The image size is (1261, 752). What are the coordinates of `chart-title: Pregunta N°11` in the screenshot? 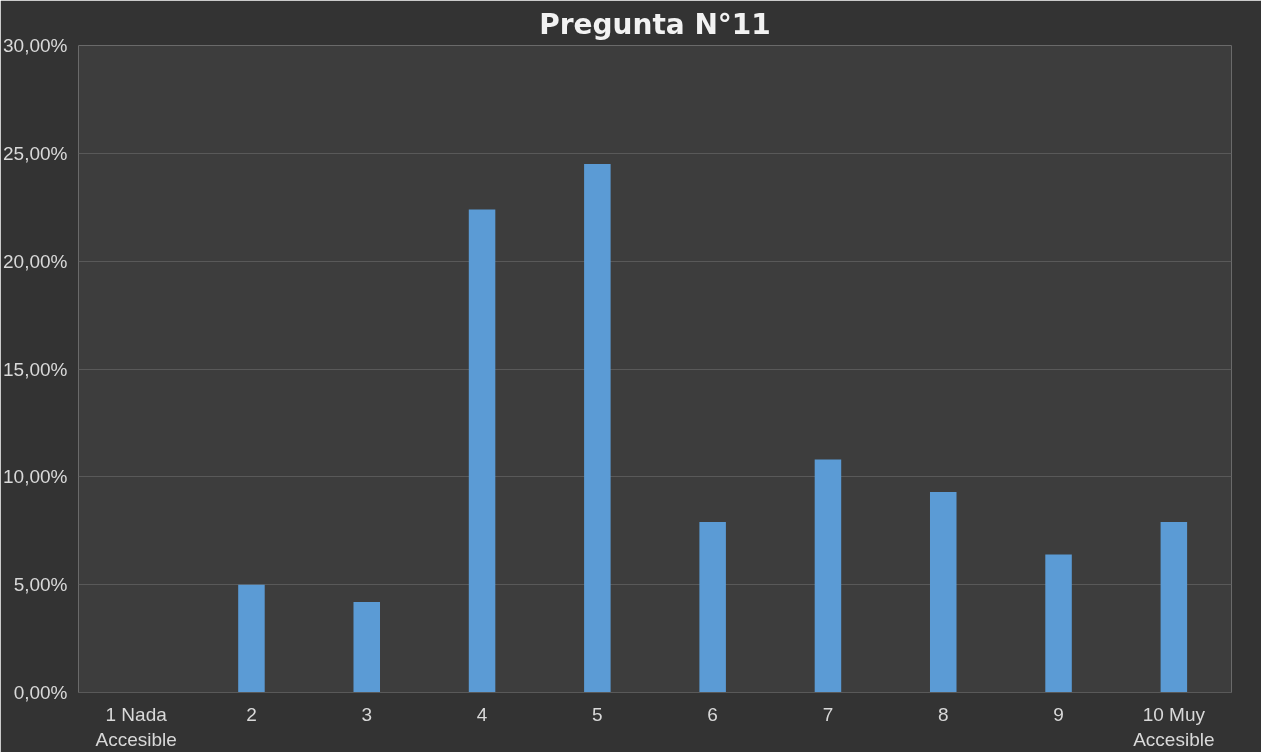 It's located at (655, 24).